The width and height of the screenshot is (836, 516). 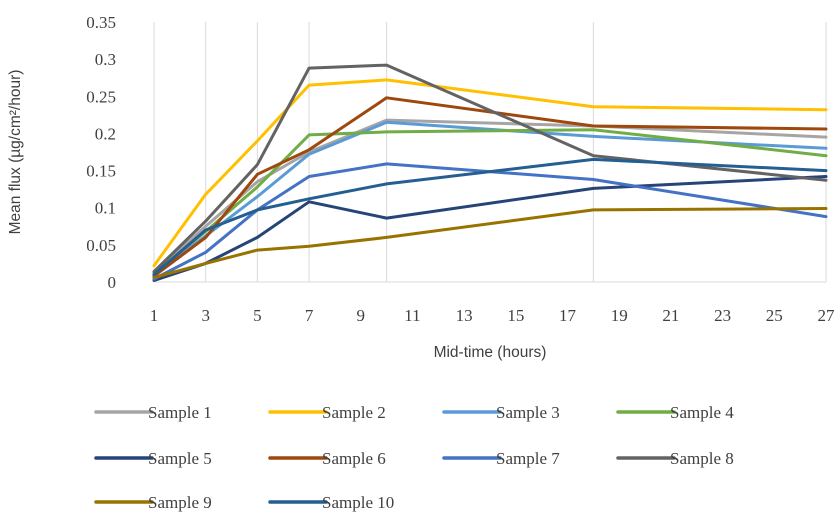 What do you see at coordinates (464, 315) in the screenshot?
I see `x-tick-label: 13` at bounding box center [464, 315].